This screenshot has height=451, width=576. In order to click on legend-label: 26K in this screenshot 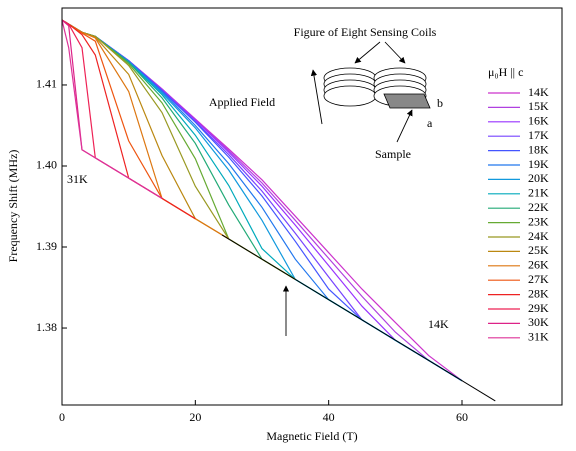, I will do `click(538, 265)`.